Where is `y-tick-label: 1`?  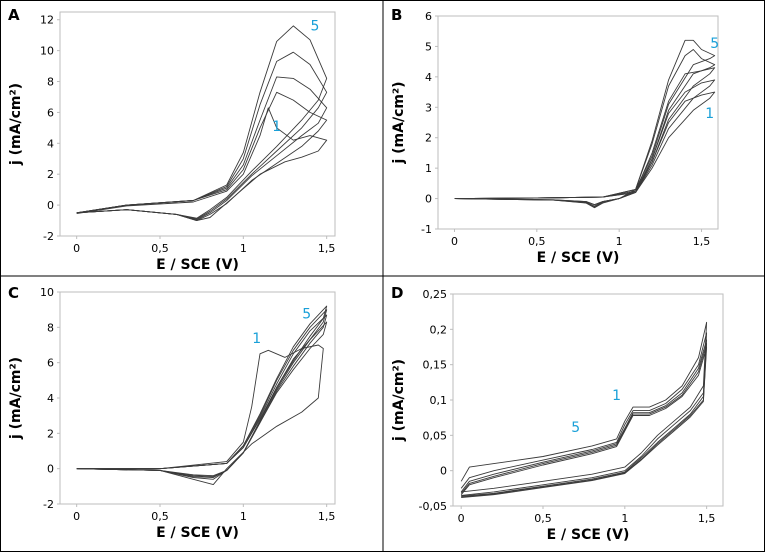
y-tick-label: 1 is located at coordinates (428, 168).